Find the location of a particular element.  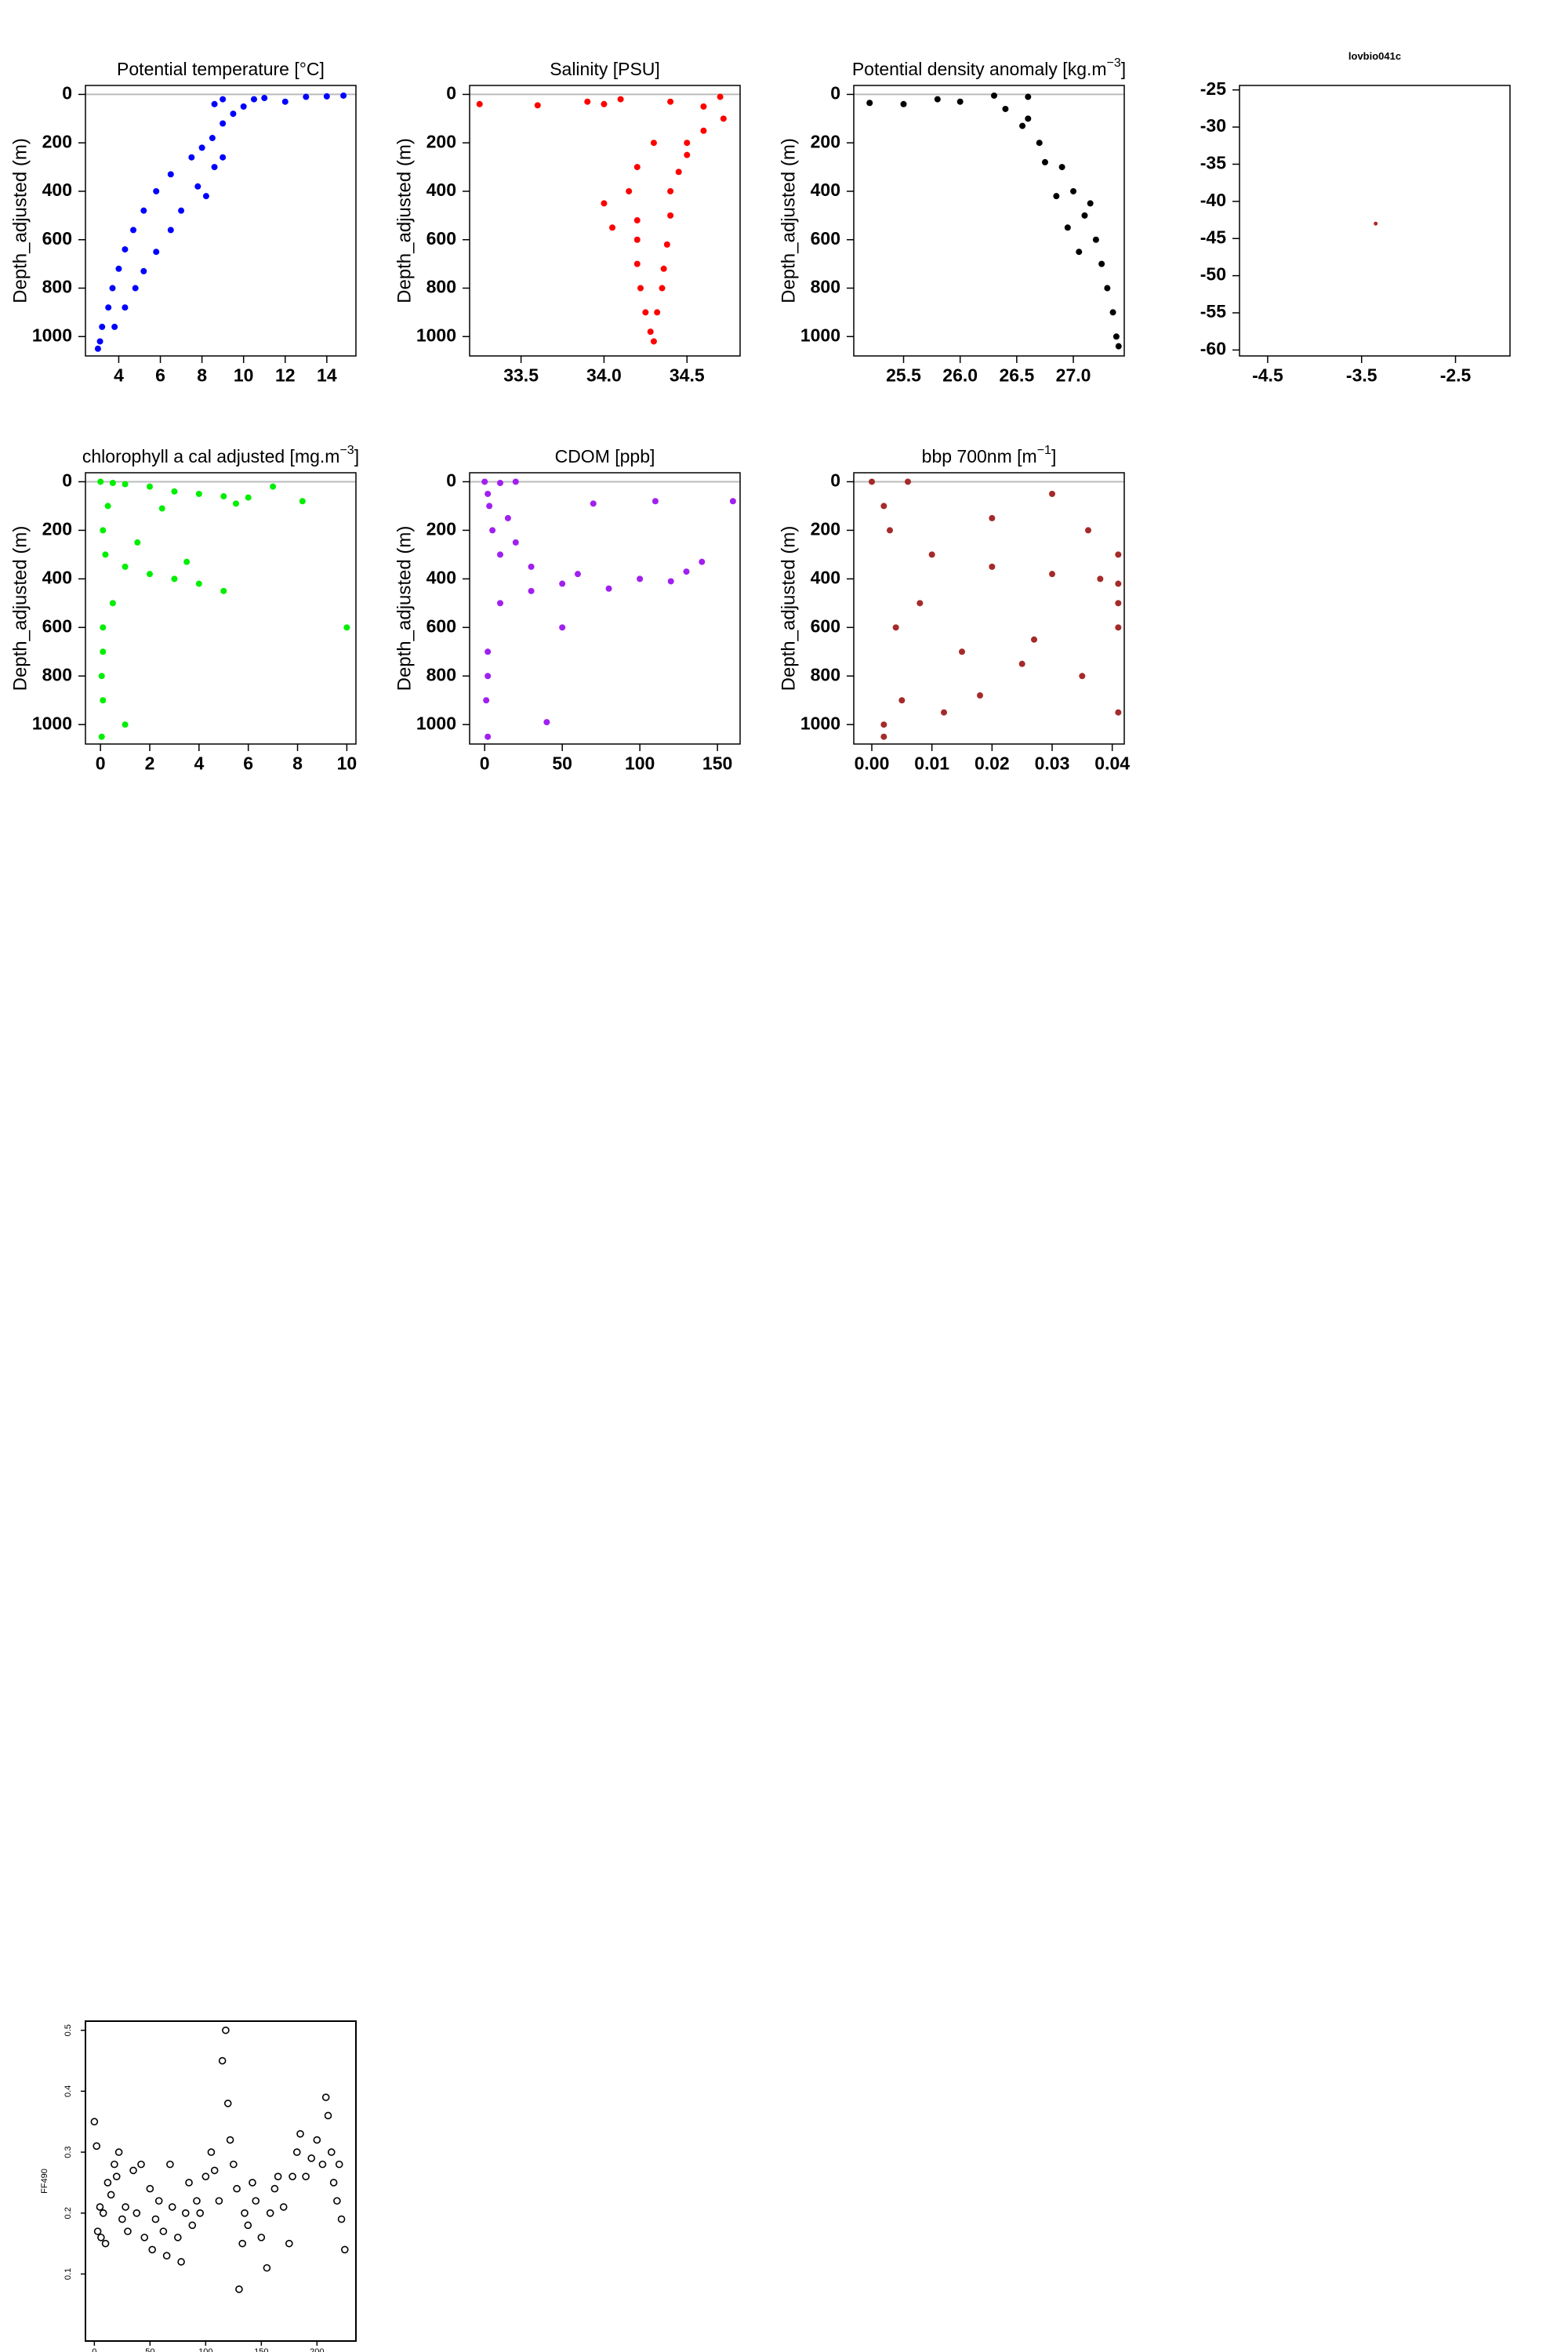

y-tick-label: -25 is located at coordinates (1213, 88).